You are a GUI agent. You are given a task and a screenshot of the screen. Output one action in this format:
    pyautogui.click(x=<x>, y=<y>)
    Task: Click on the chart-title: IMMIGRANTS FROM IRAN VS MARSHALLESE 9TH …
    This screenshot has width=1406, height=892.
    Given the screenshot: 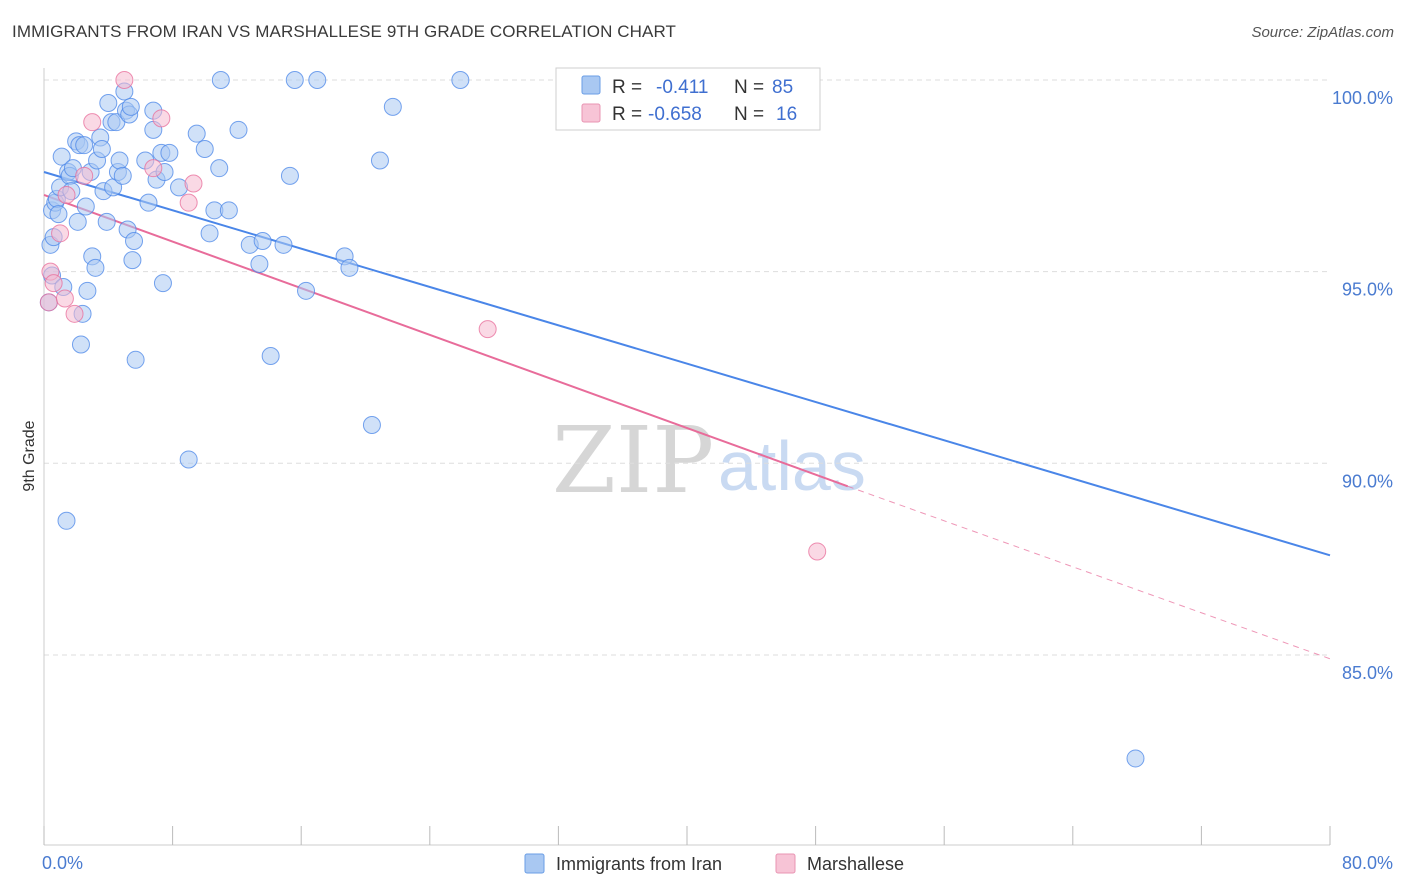 What is the action you would take?
    pyautogui.click(x=344, y=31)
    